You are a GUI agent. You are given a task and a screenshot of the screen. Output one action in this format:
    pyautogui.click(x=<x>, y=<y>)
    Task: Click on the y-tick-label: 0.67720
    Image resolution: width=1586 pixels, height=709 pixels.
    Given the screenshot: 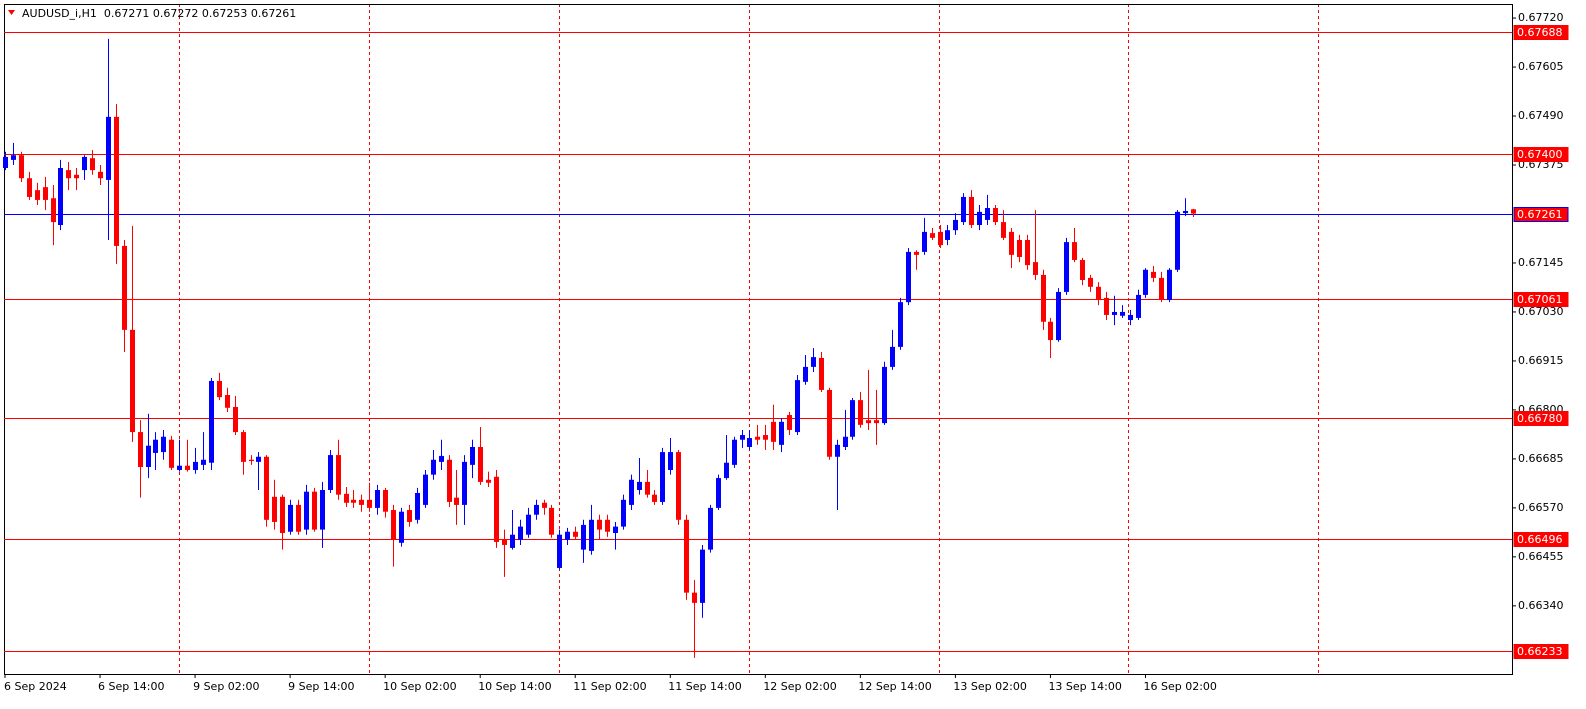 What is the action you would take?
    pyautogui.click(x=1541, y=17)
    